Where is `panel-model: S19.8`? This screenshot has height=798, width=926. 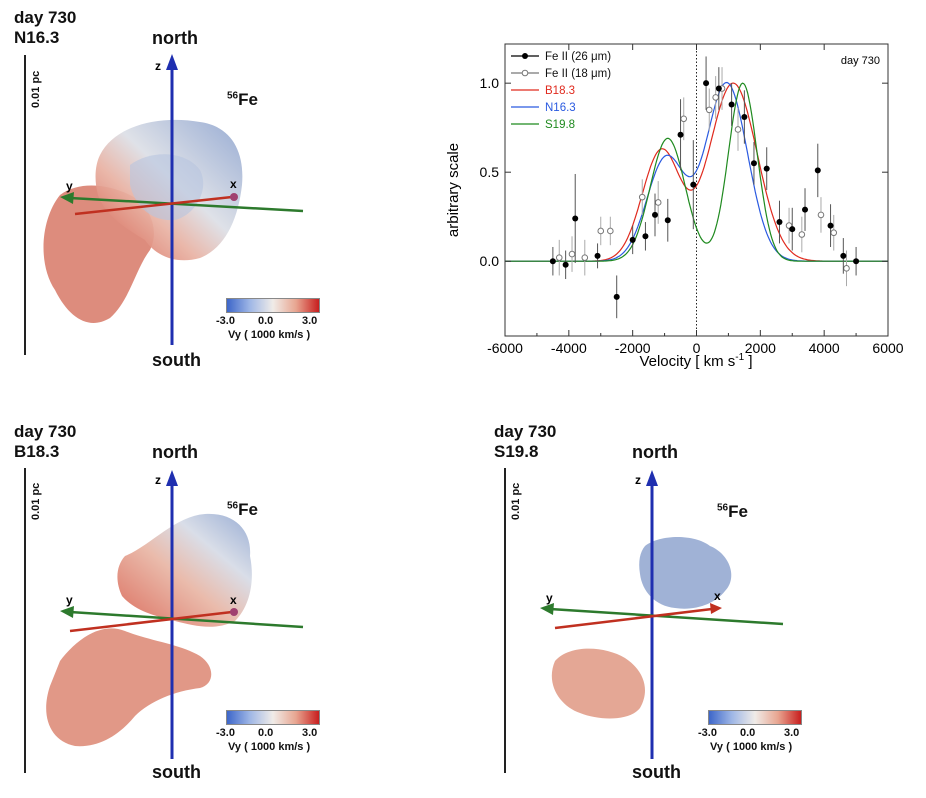 panel-model: S19.8 is located at coordinates (516, 451).